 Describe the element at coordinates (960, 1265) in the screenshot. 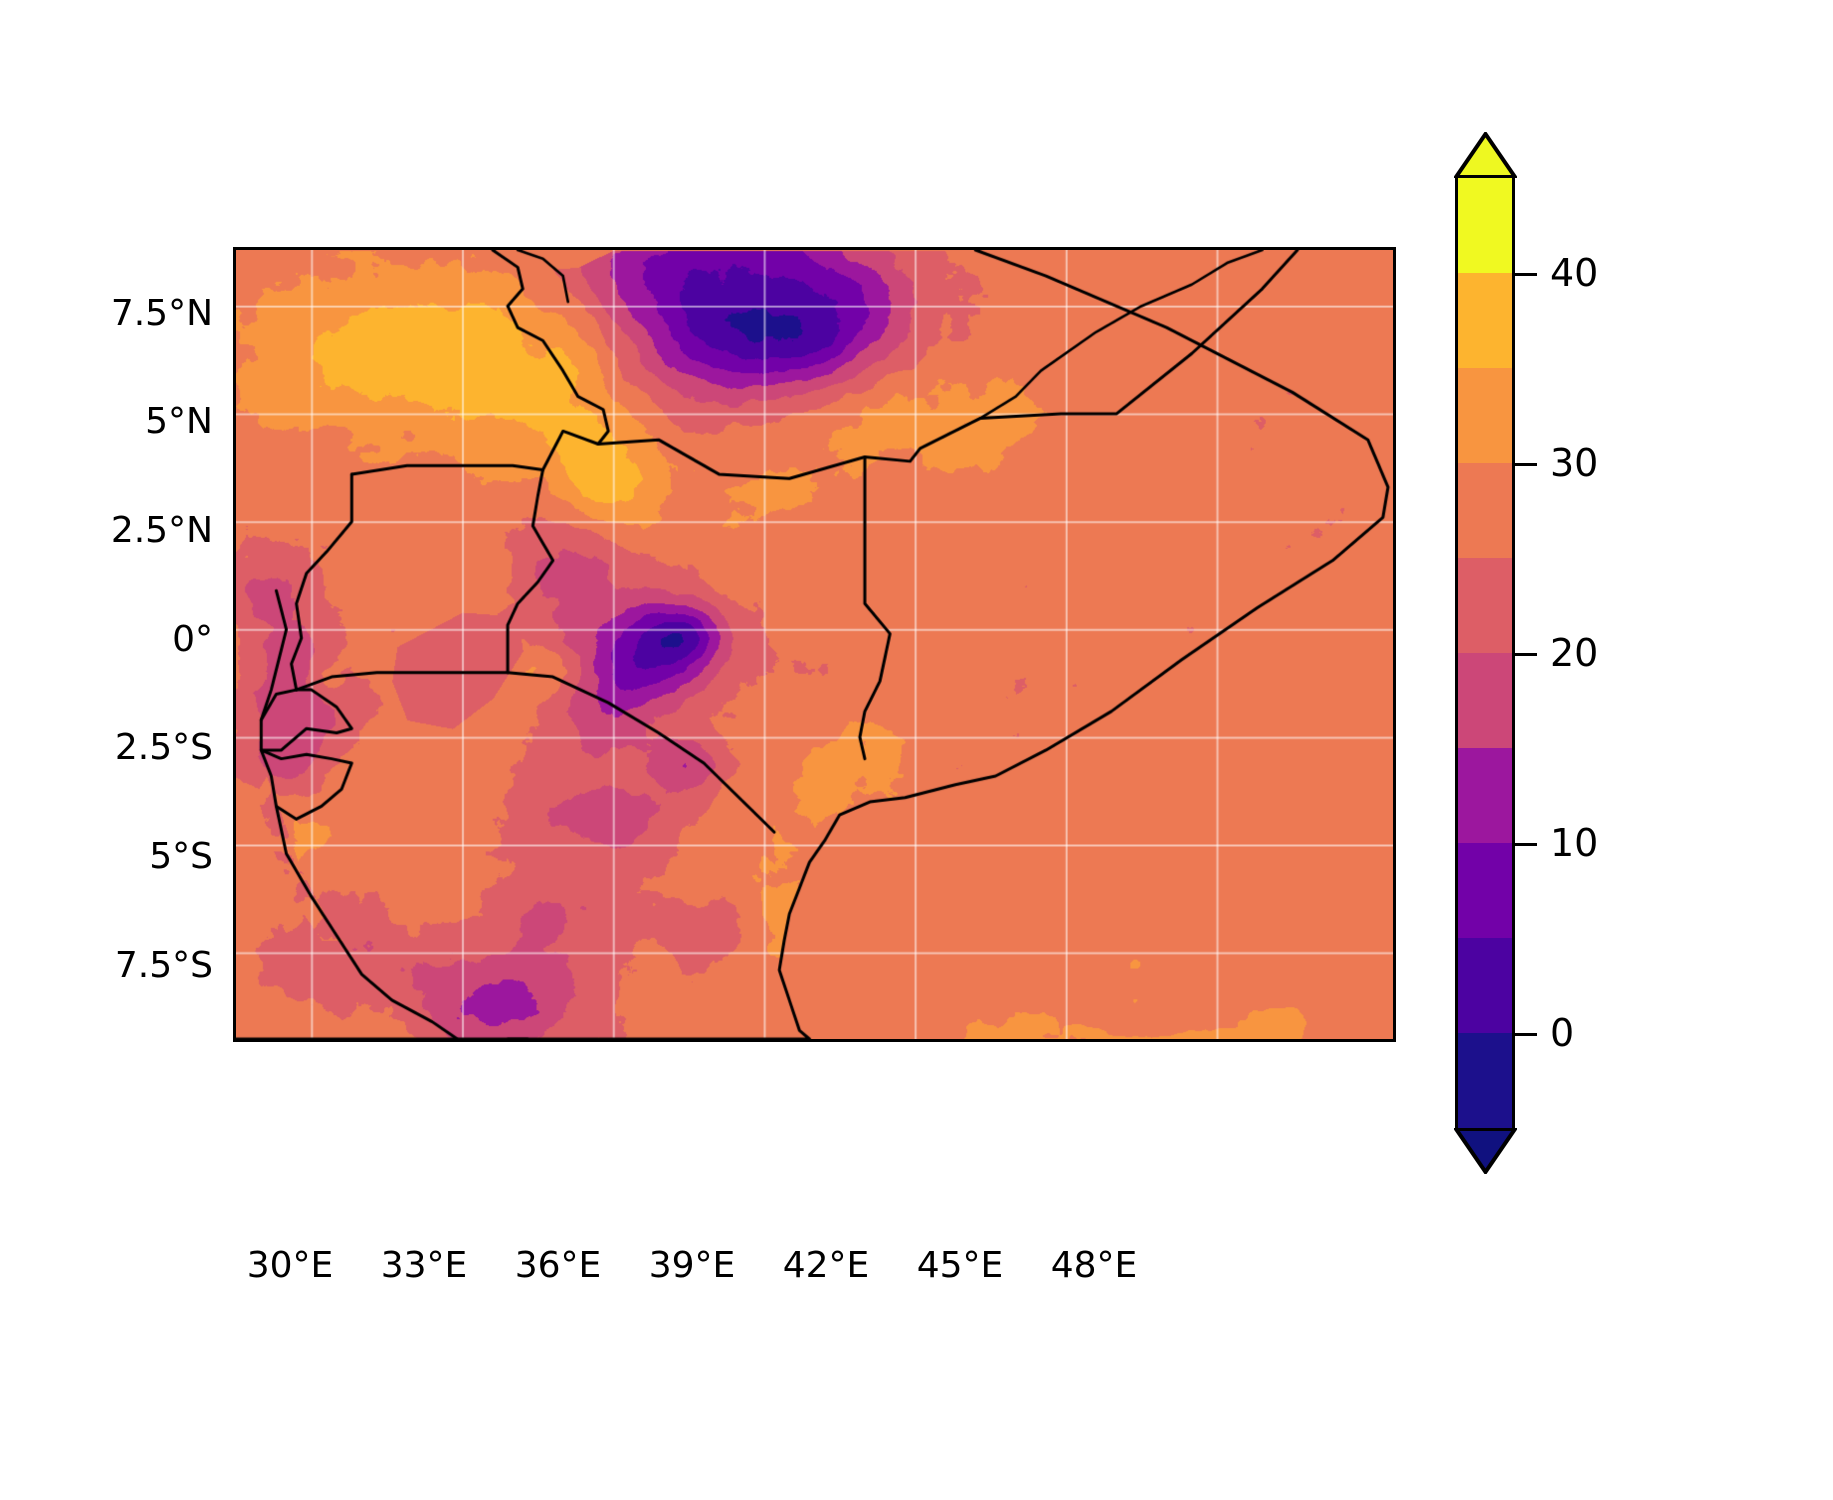

I see `xtick-label-5: 45°E` at that location.